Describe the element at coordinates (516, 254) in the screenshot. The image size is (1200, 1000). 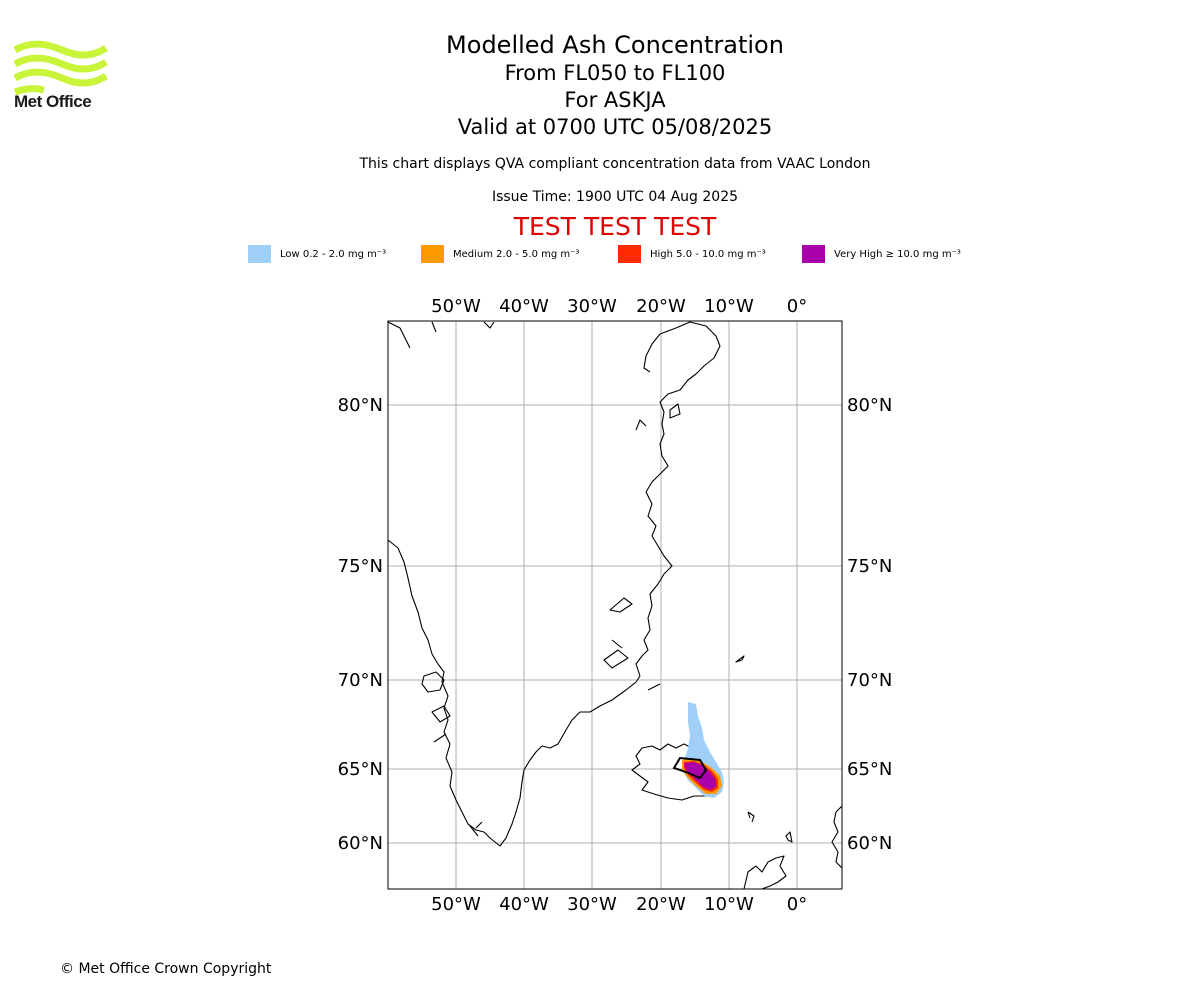
I see `legend-label-medium: Medium 2.0 - 5.0 mg m⁻³` at that location.